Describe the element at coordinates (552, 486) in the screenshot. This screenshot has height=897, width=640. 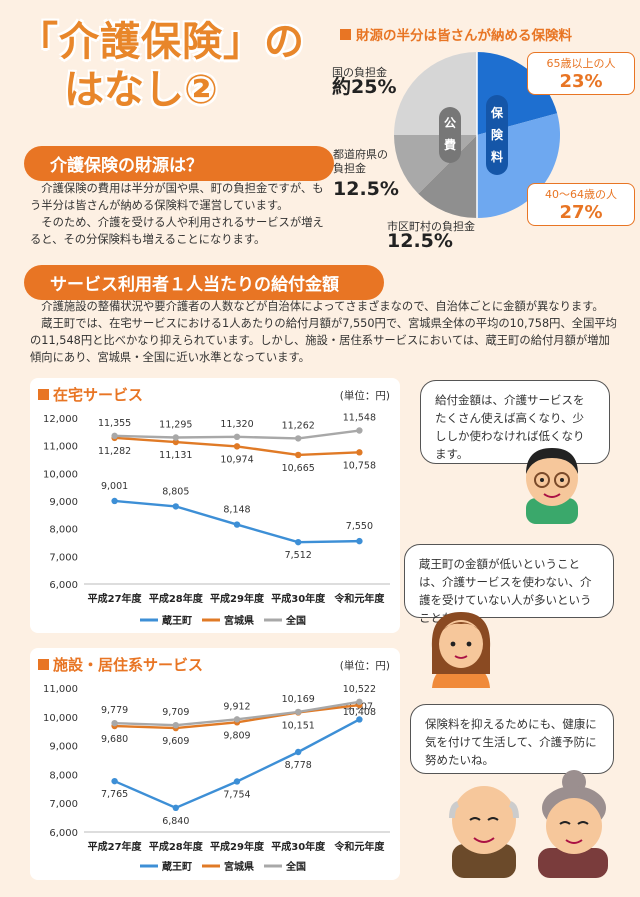
I see `man-with-glasses-illustration` at that location.